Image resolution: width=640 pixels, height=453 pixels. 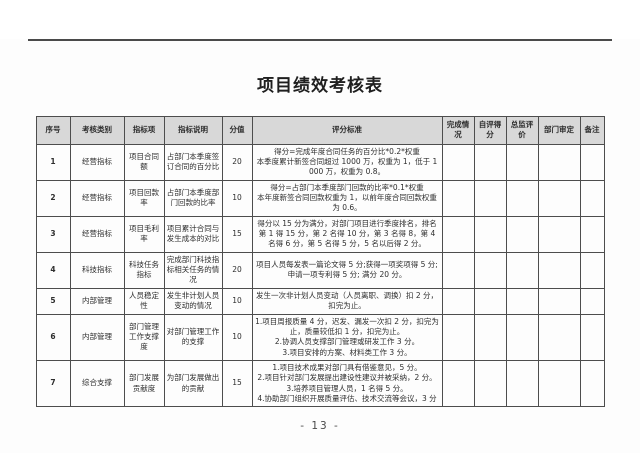 I want to click on cell-no: 4, so click(x=53, y=270).